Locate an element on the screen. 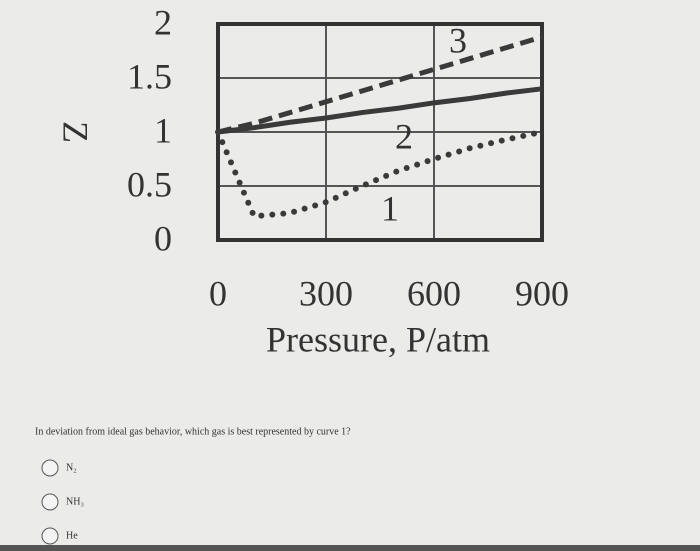 This screenshot has width=700, height=551. y-axis-label: Z is located at coordinates (76, 132).